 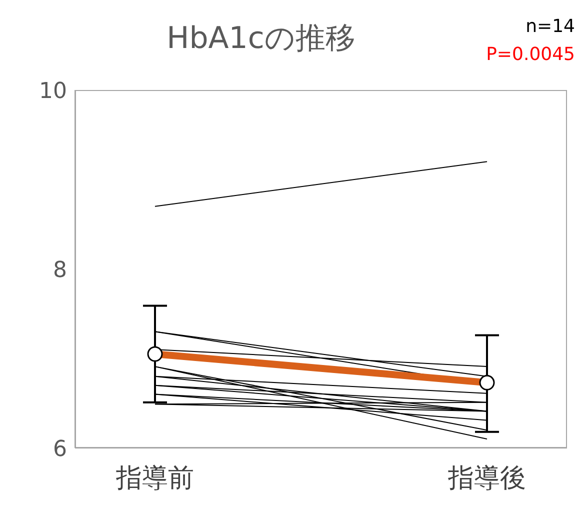 I want to click on text: P=0.0045, so click(x=530, y=54).